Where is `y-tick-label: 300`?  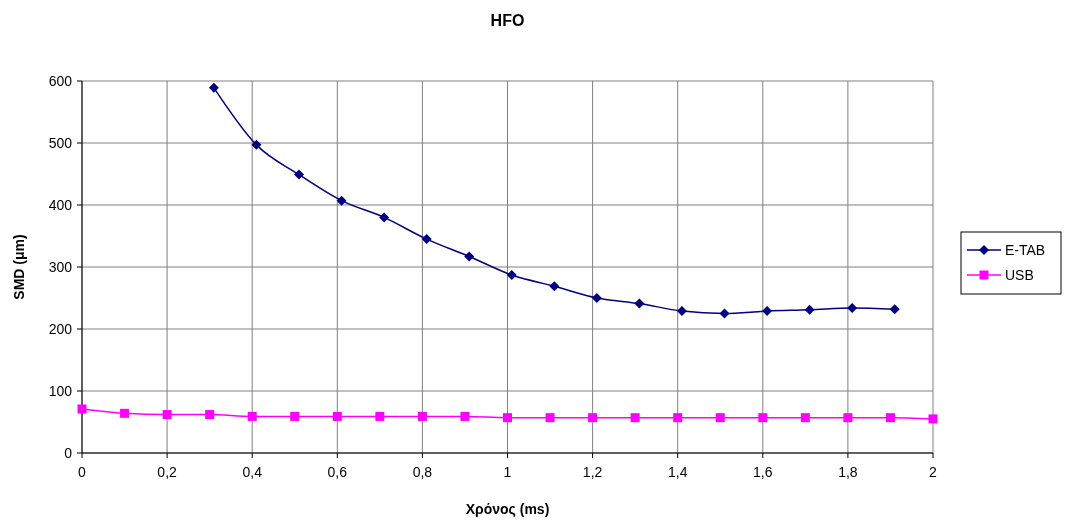
y-tick-label: 300 is located at coordinates (60, 266).